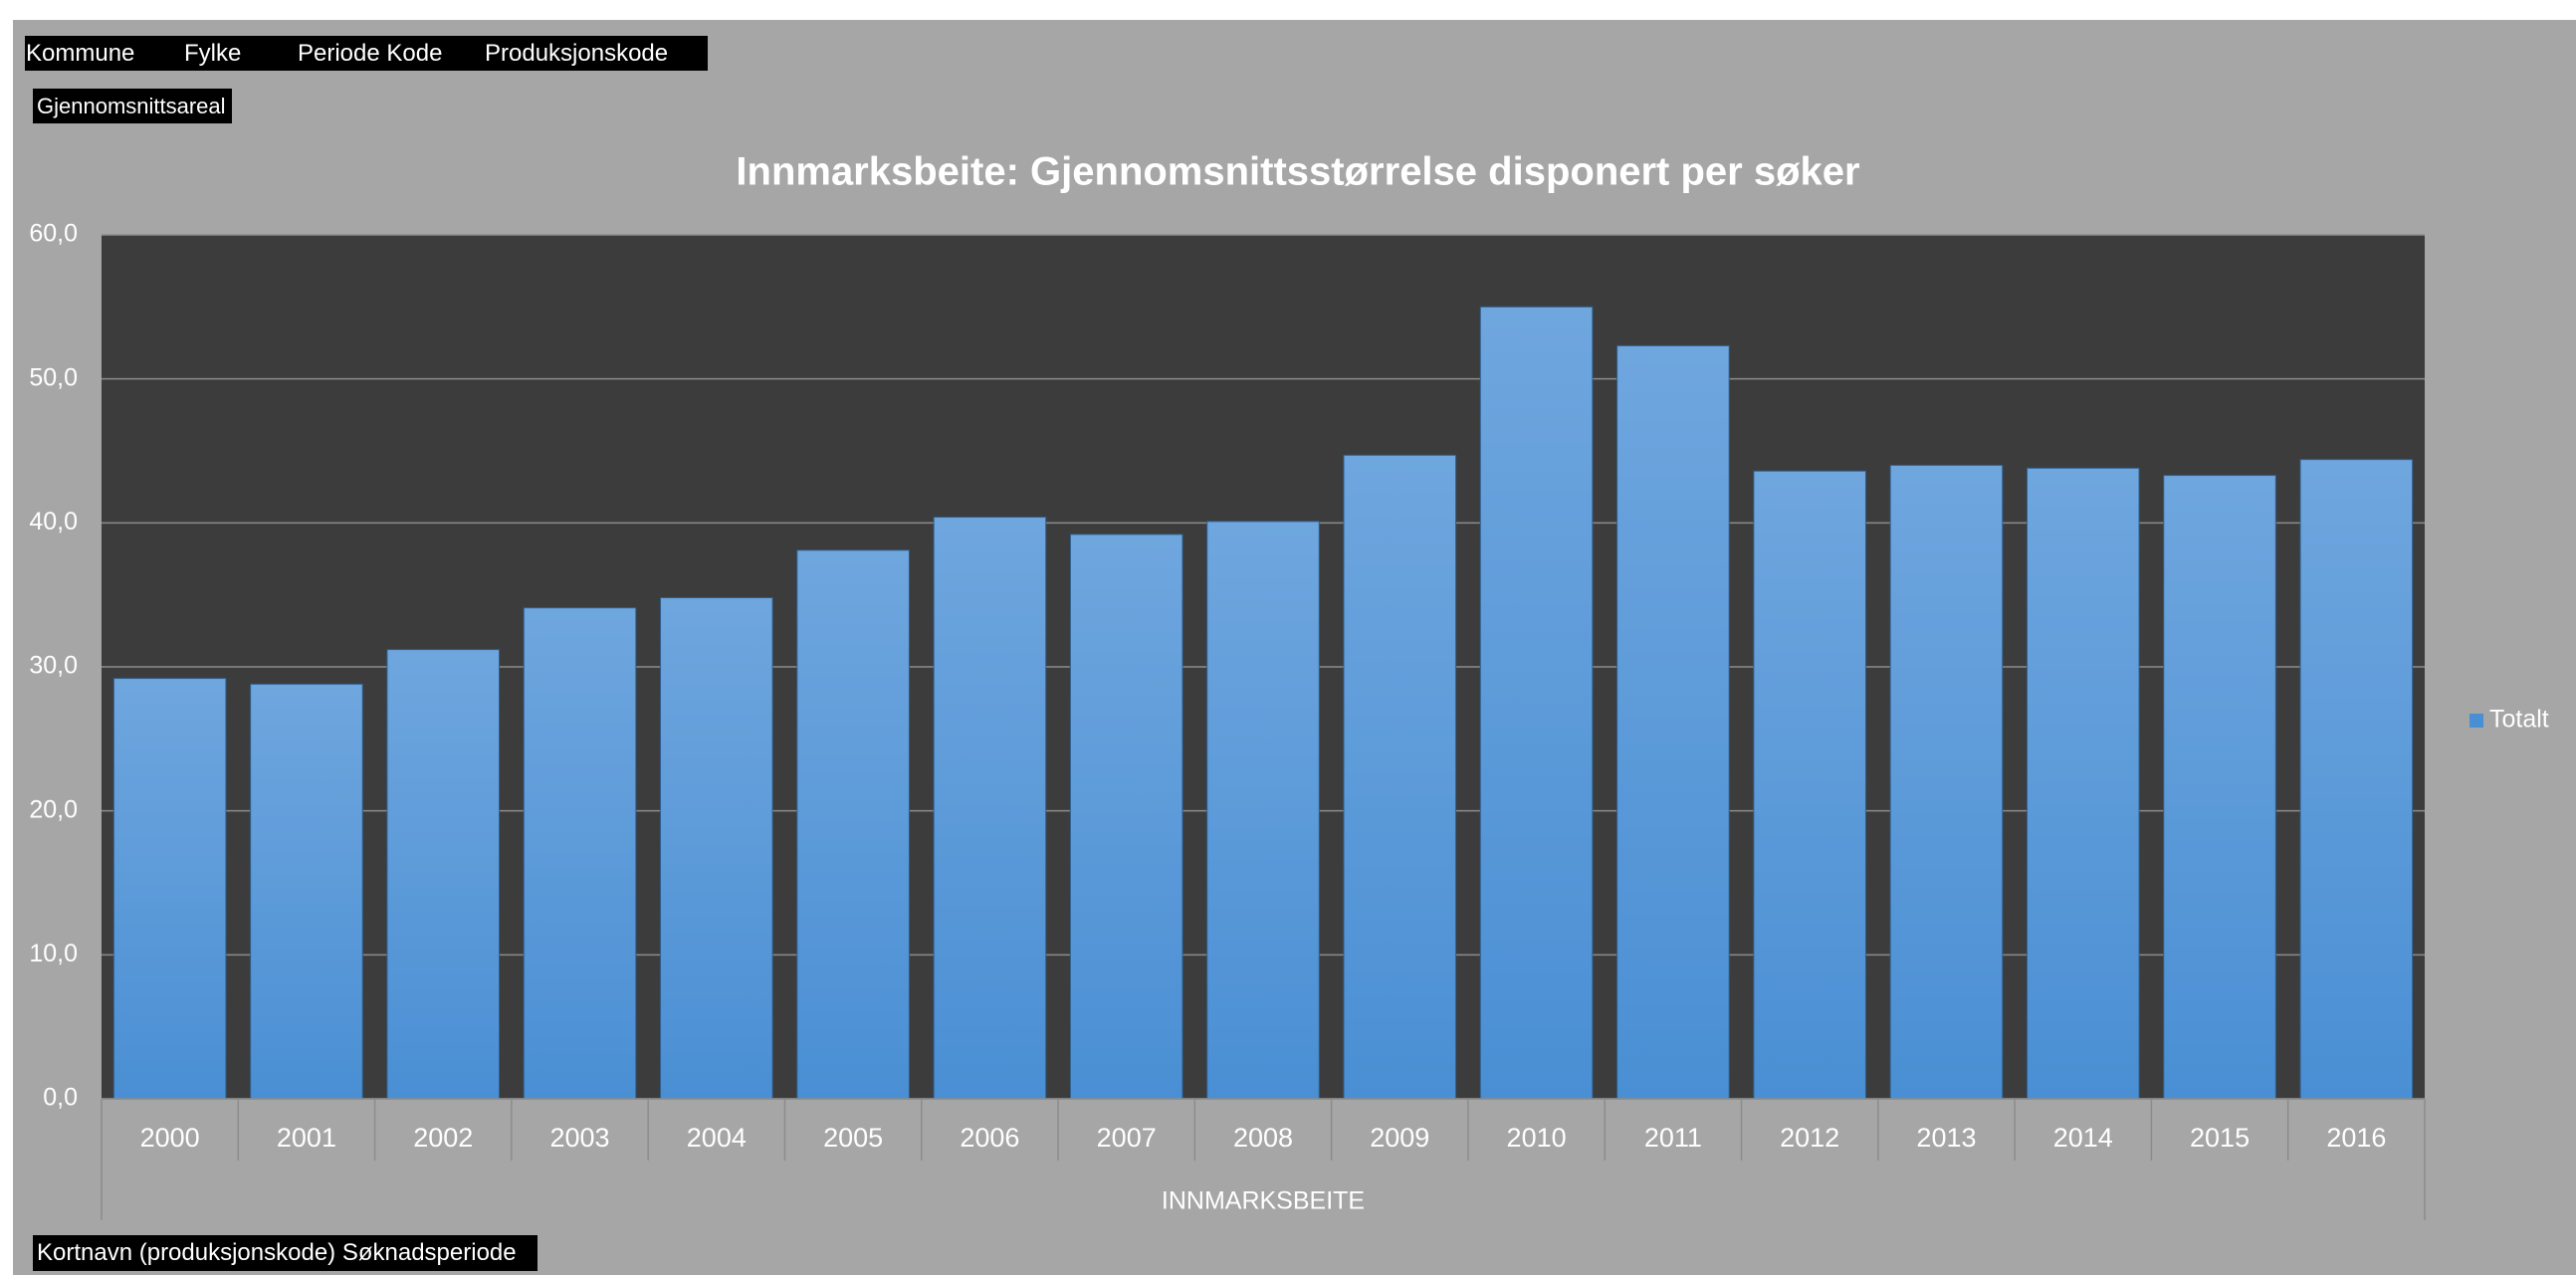 Image resolution: width=2576 pixels, height=1275 pixels. Describe the element at coordinates (1399, 1138) in the screenshot. I see `x-tick-label: 2009` at that location.